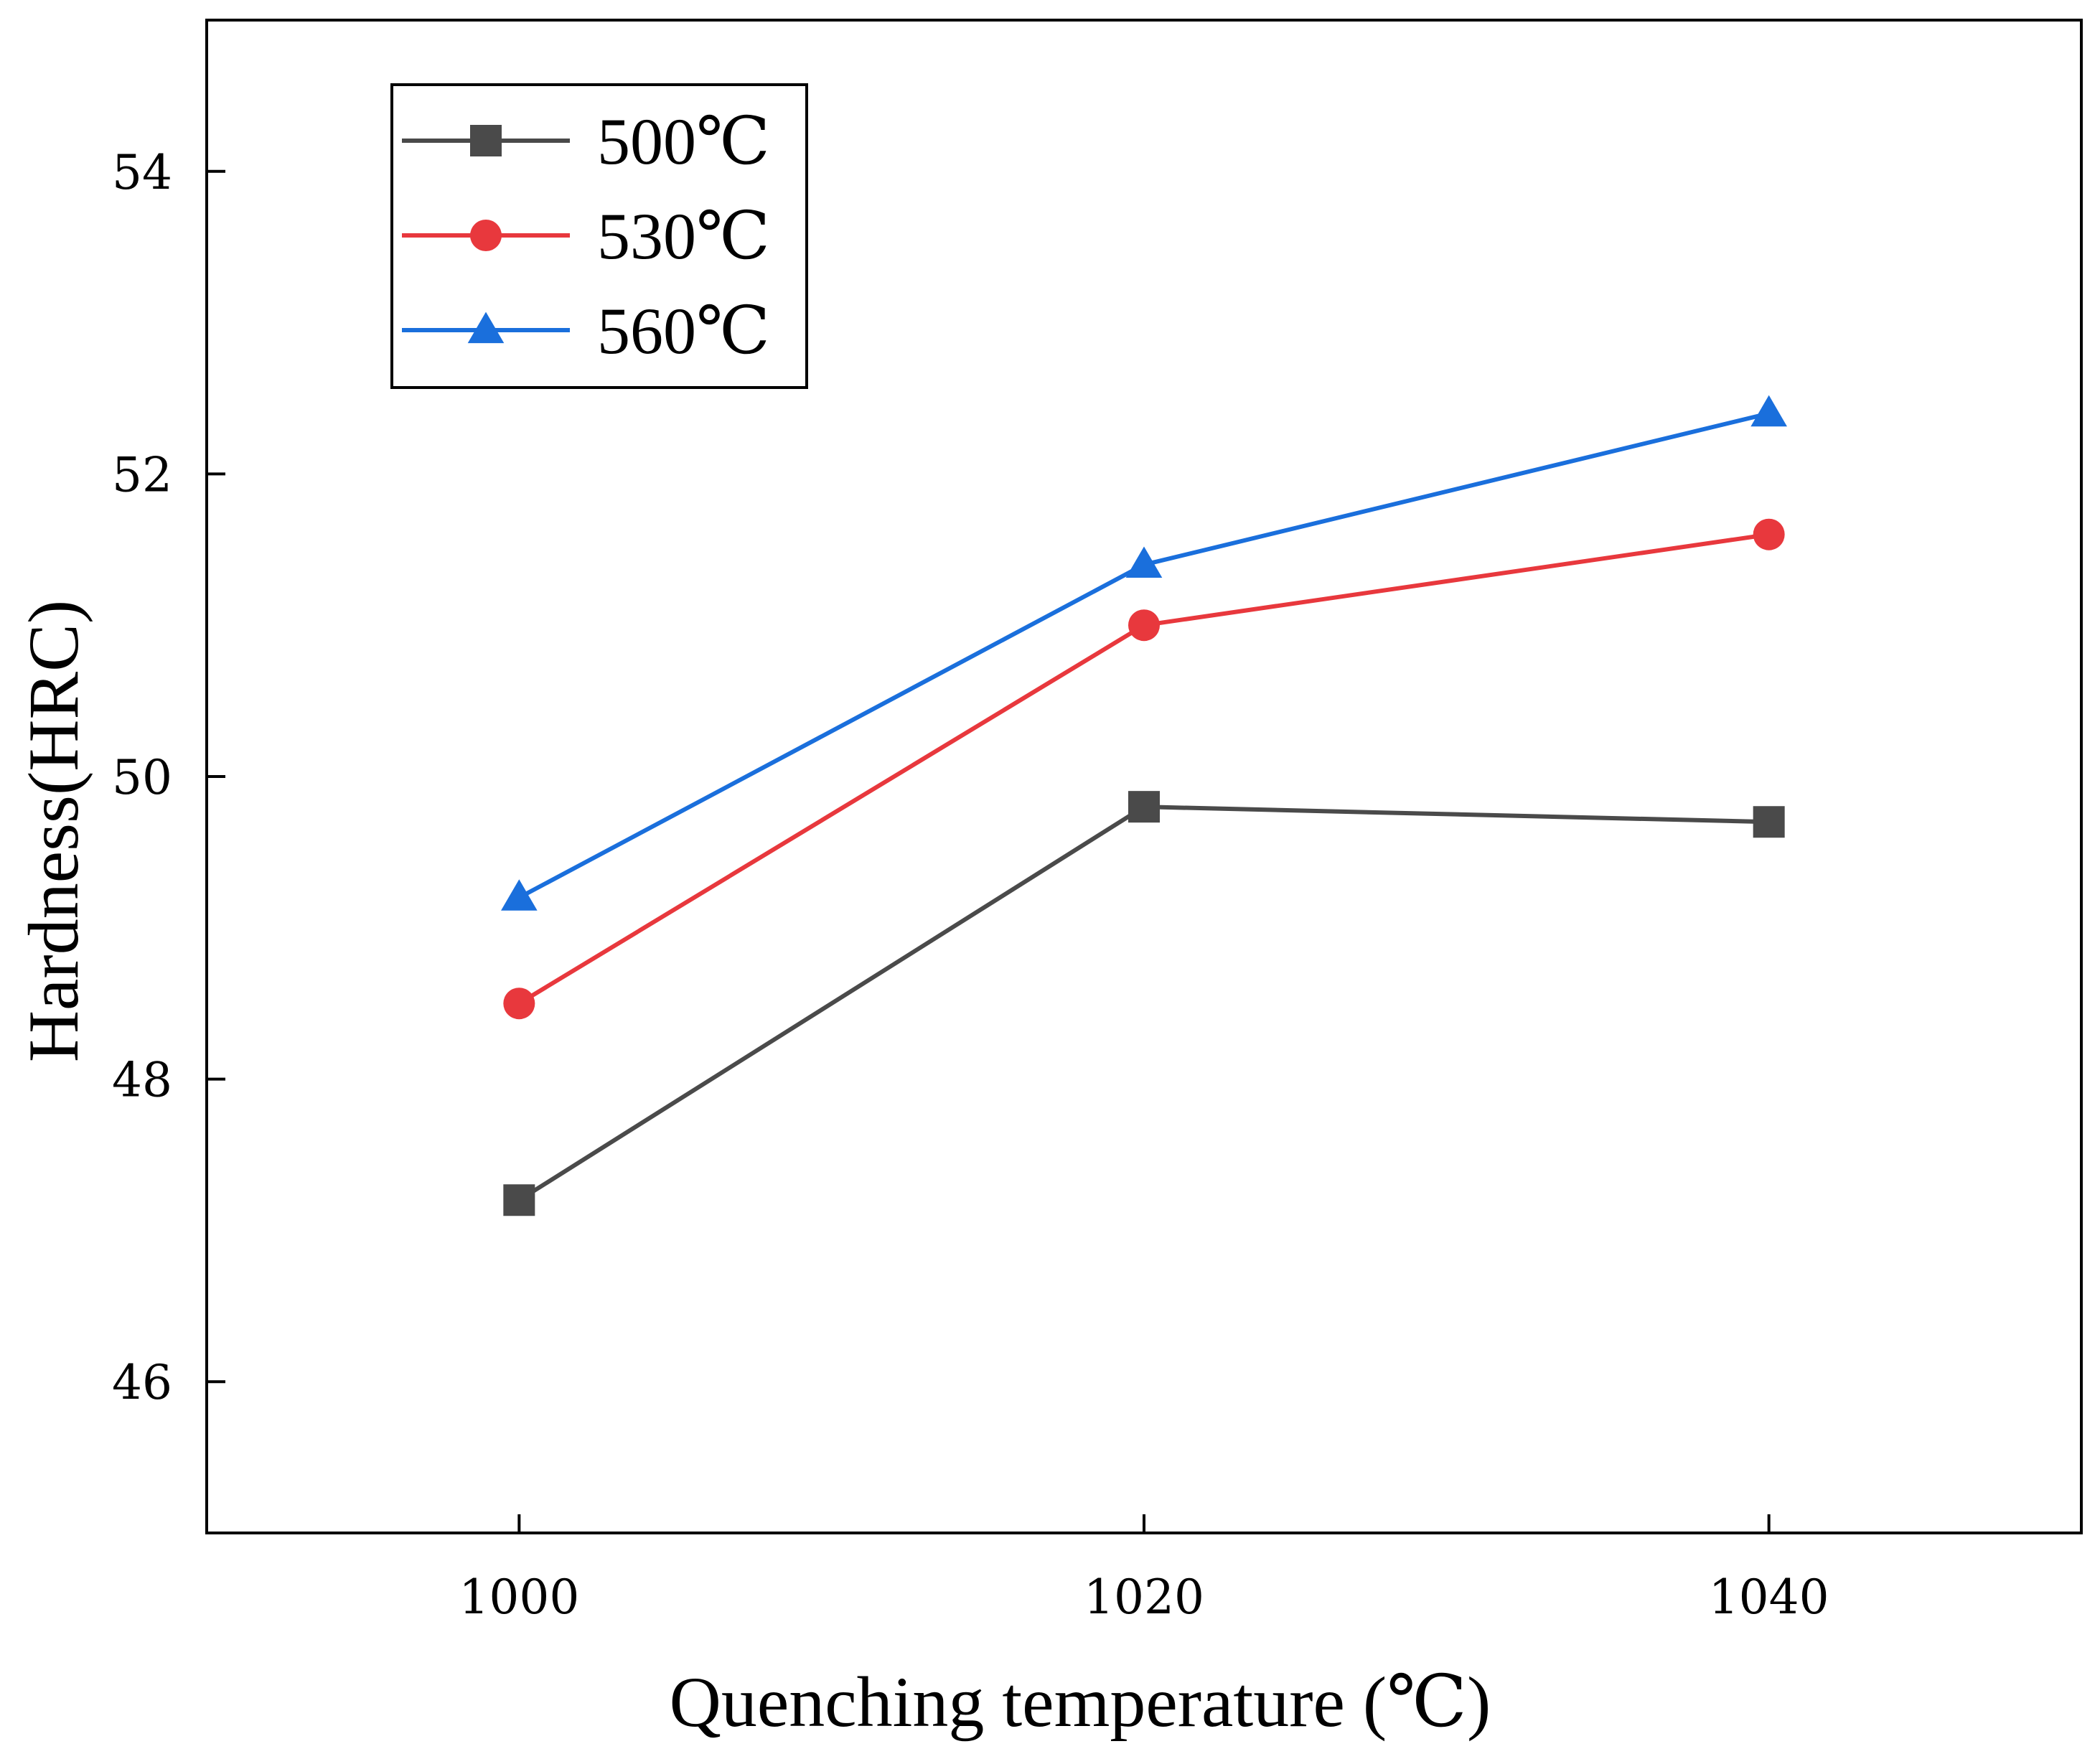  What do you see at coordinates (1769, 1597) in the screenshot?
I see `x-tick-label: 1040` at bounding box center [1769, 1597].